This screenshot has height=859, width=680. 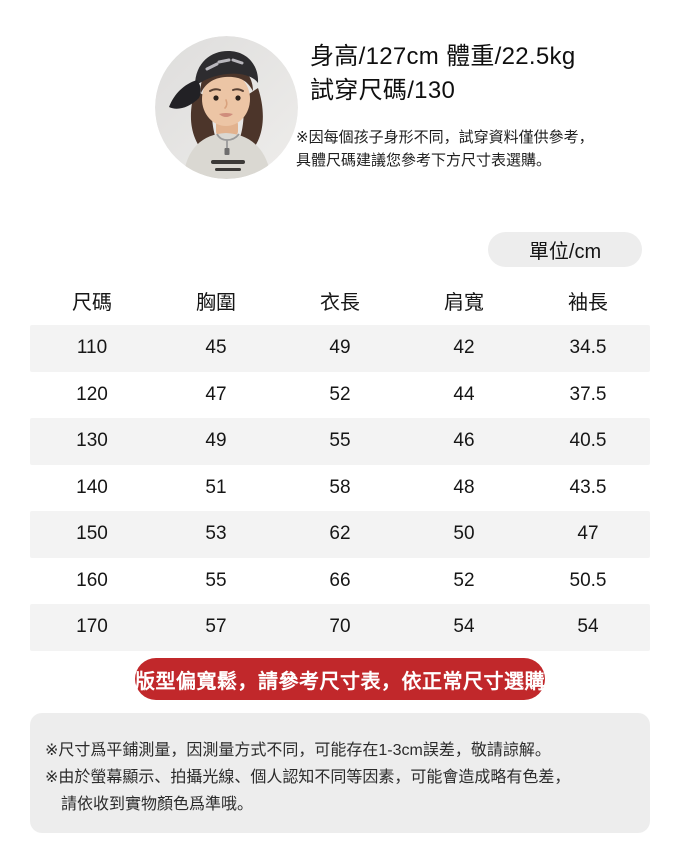 I want to click on table-row: 120 47 52 44 37.5, so click(x=340, y=395).